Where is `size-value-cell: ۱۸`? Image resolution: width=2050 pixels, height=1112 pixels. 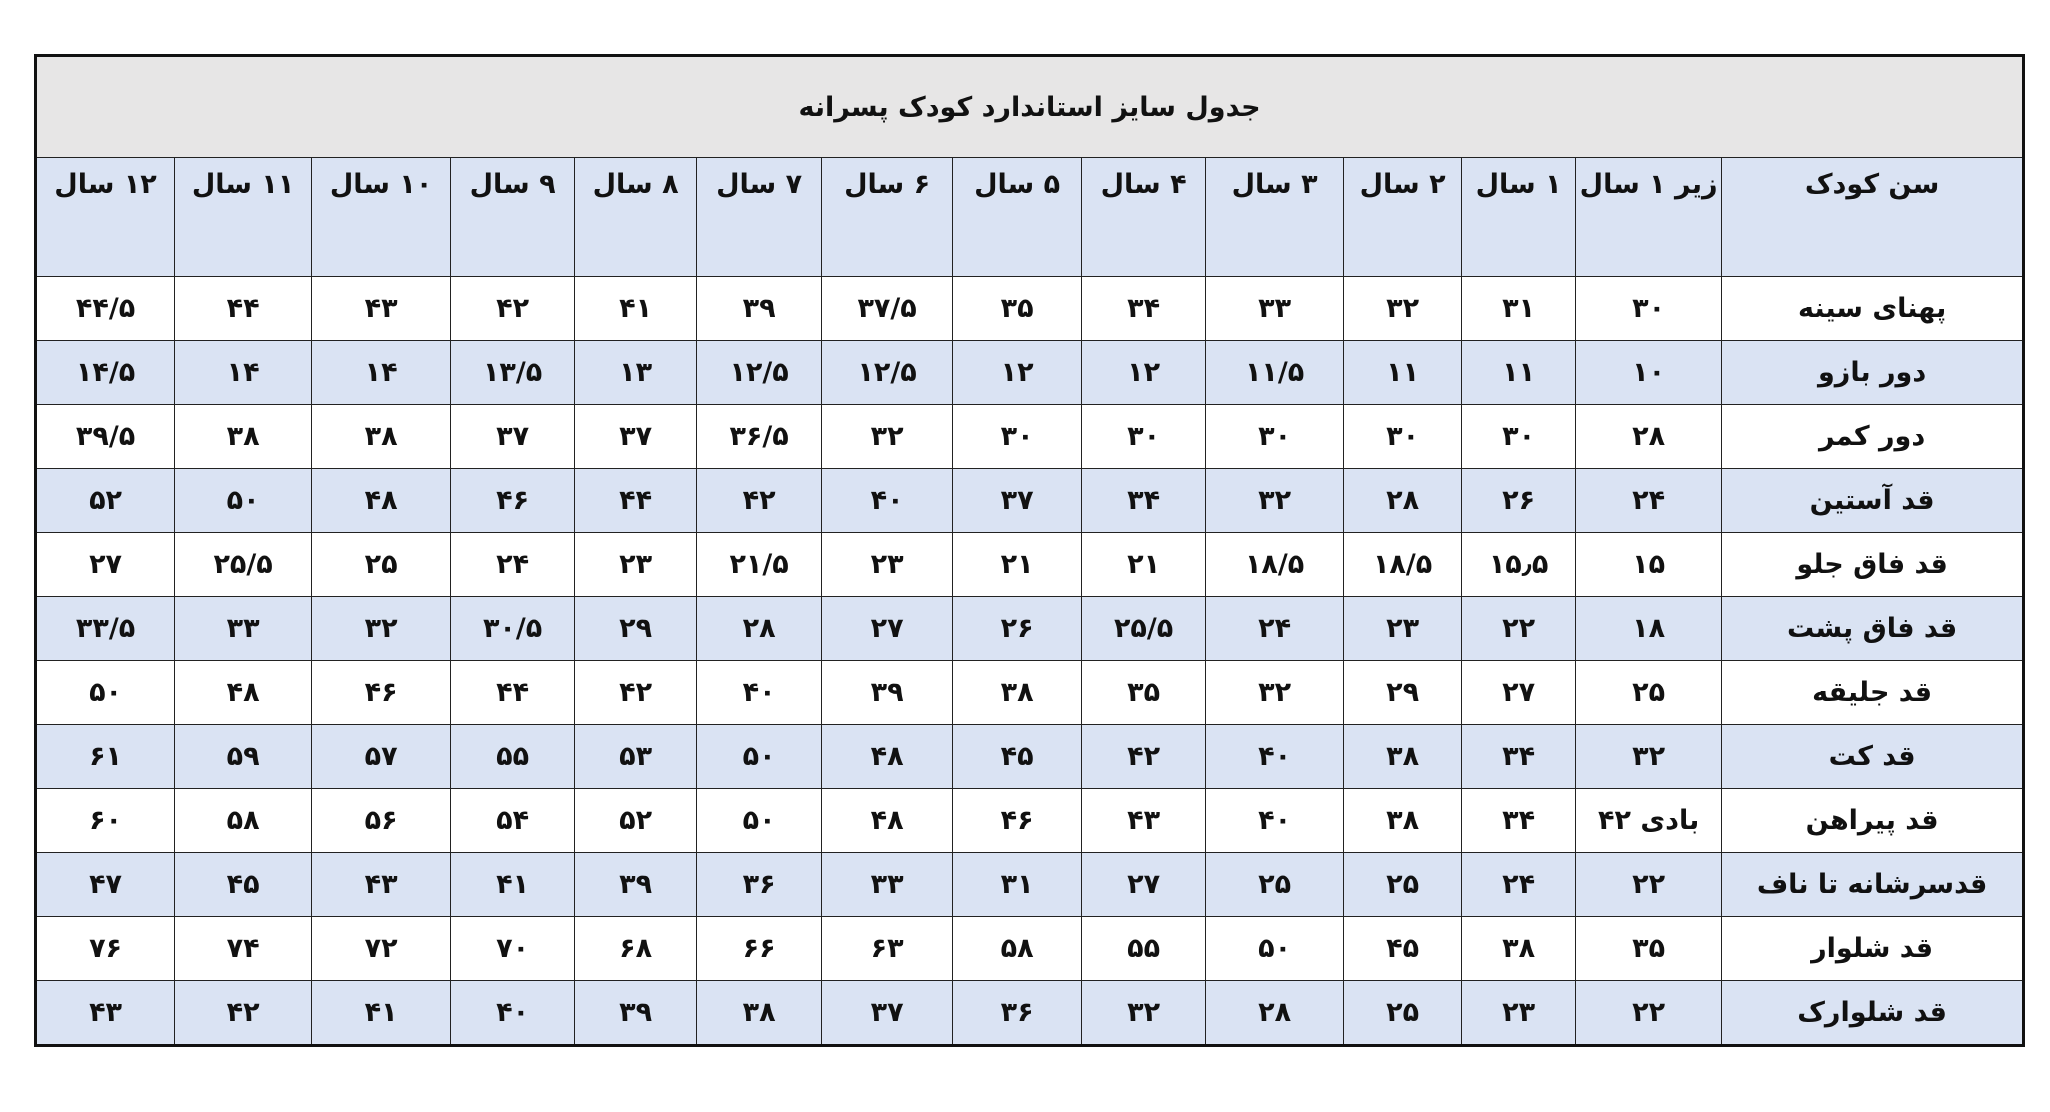 size-value-cell: ۱۸ is located at coordinates (1649, 628).